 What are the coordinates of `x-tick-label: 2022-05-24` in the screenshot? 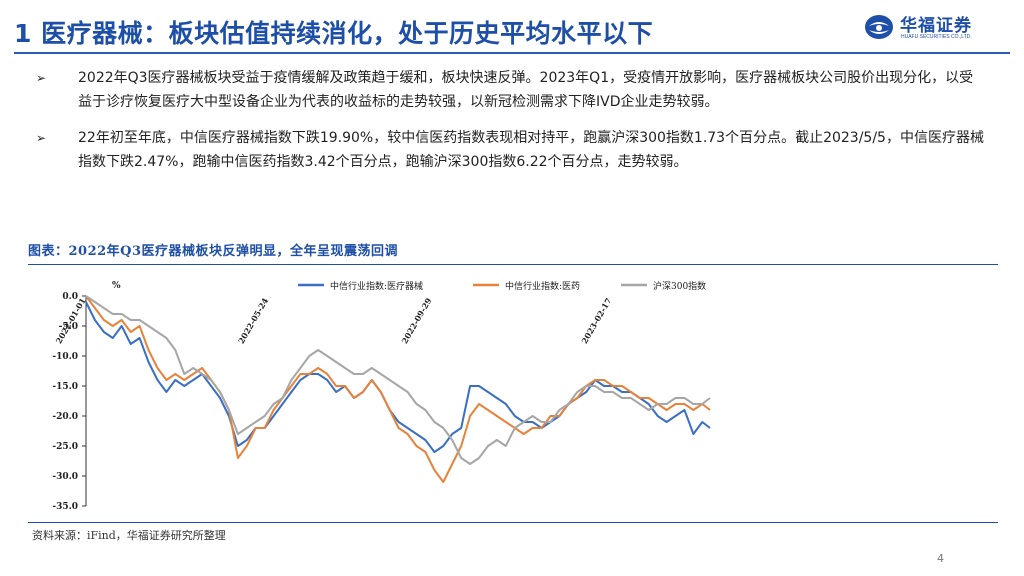 It's located at (253, 321).